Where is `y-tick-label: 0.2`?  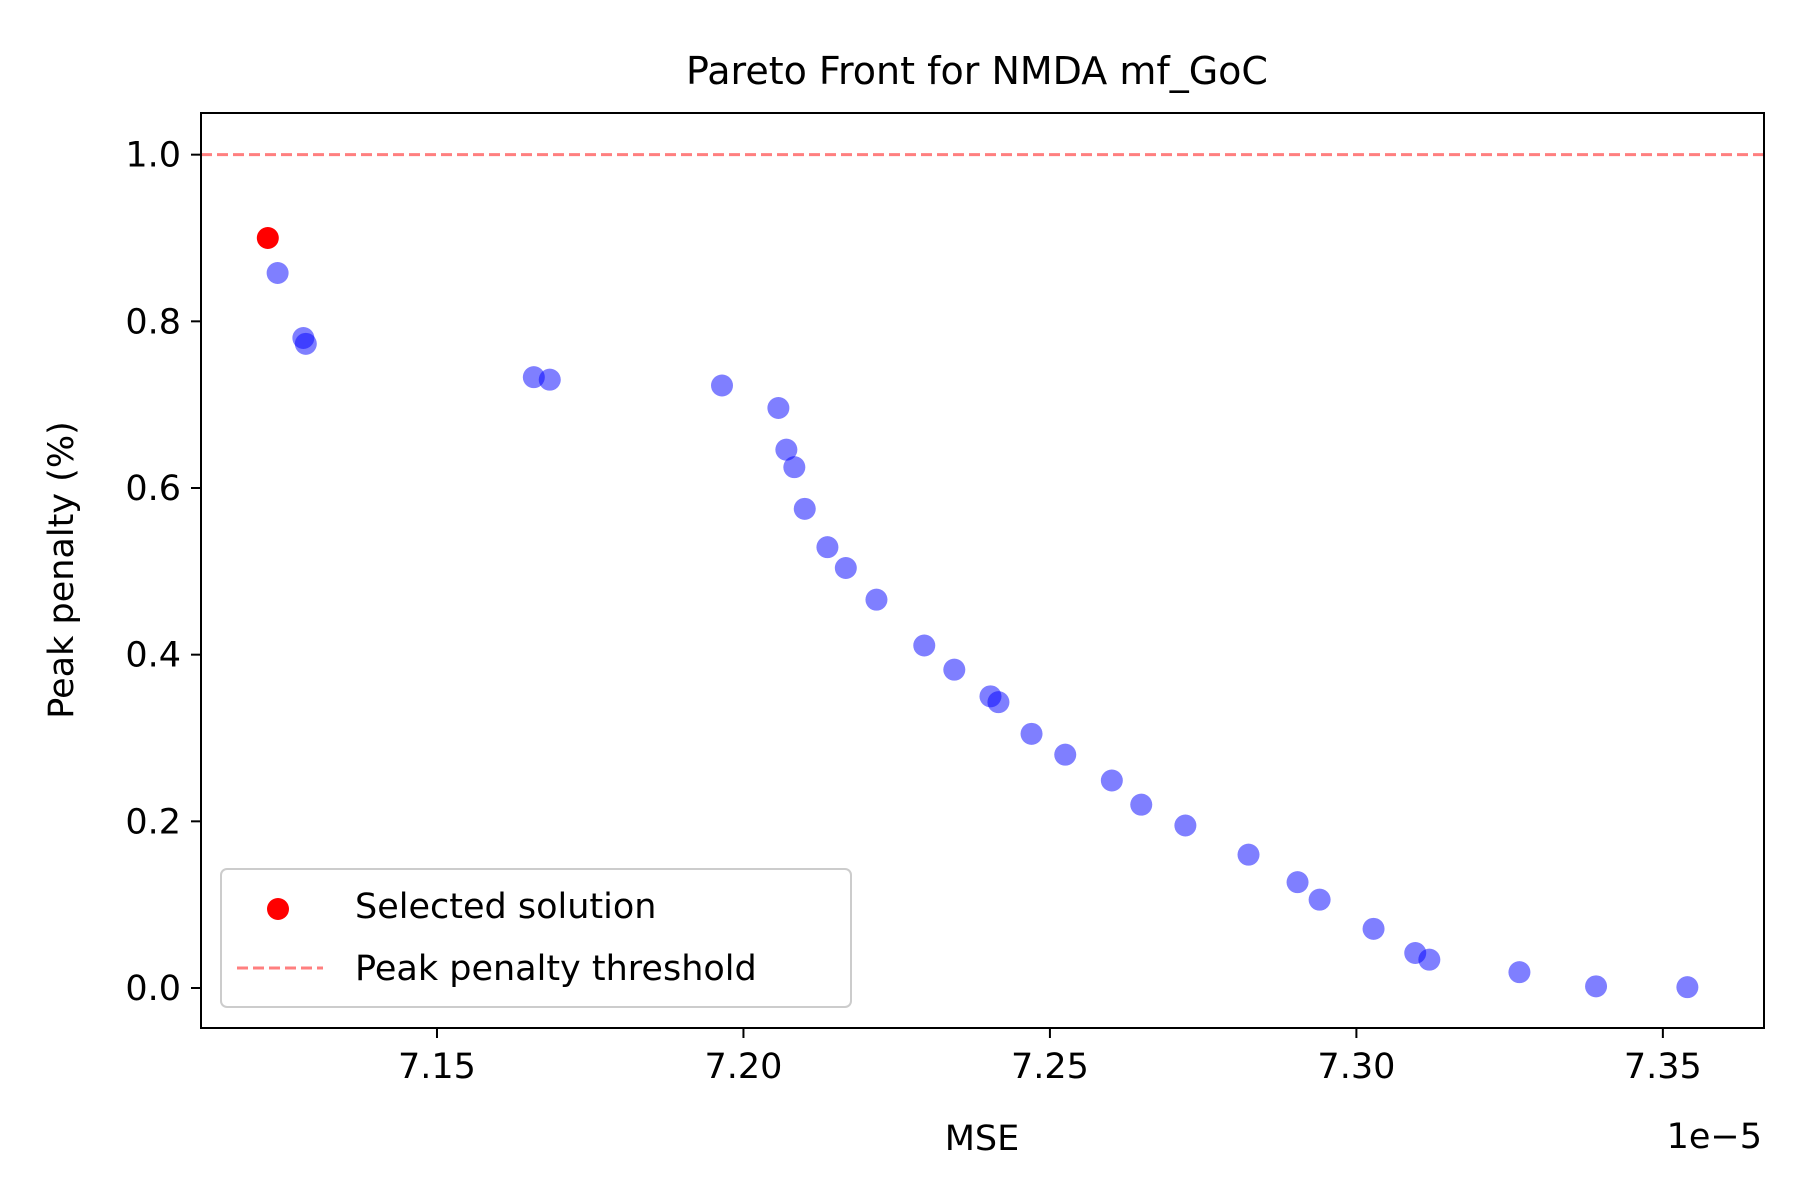
y-tick-label: 0.2 is located at coordinates (153, 822).